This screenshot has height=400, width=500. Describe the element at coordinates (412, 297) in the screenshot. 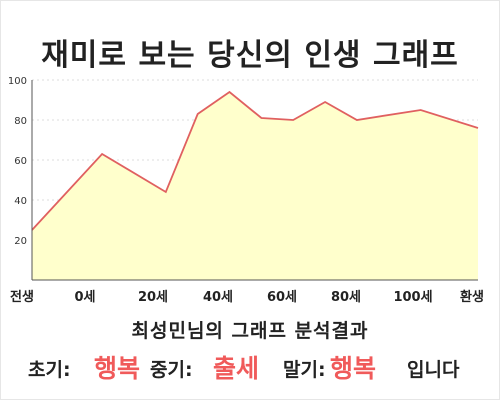

I see `x-tick-label: 100세` at that location.